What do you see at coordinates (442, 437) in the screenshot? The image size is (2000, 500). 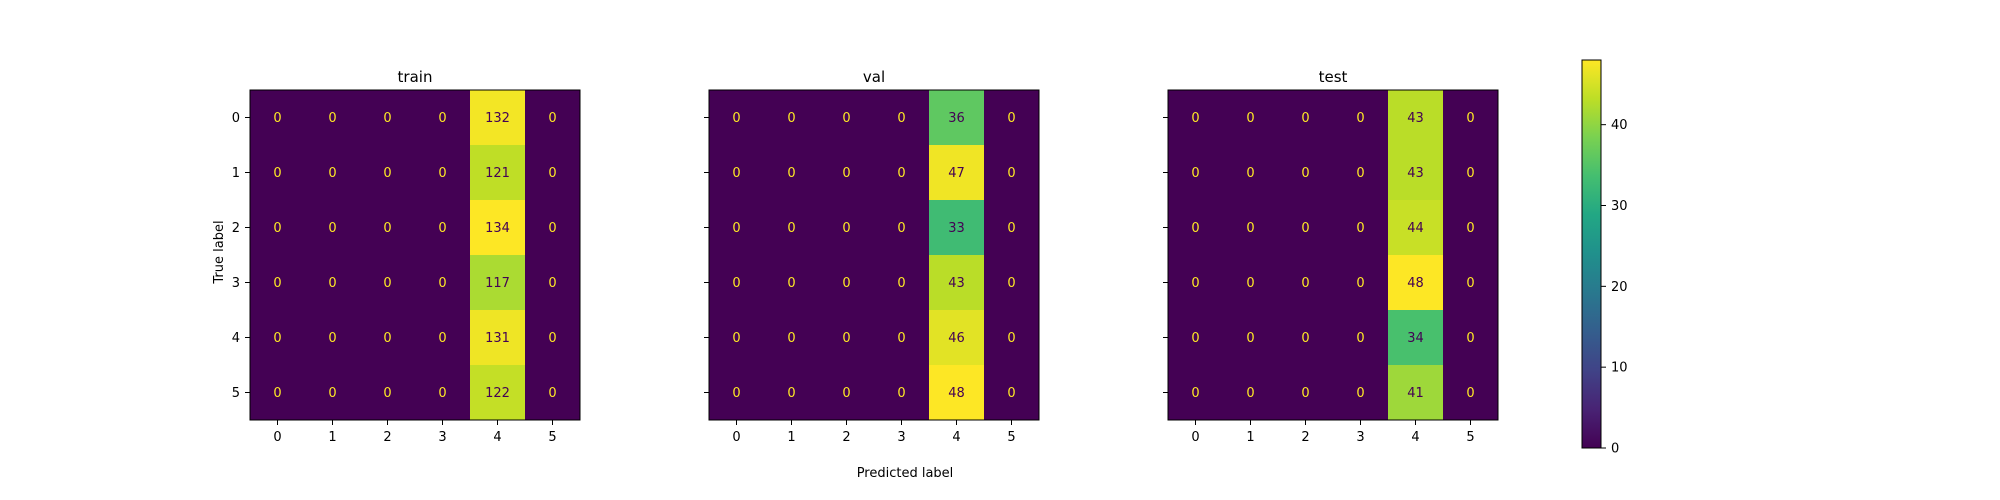 I see `x-tick-label: 3` at bounding box center [442, 437].